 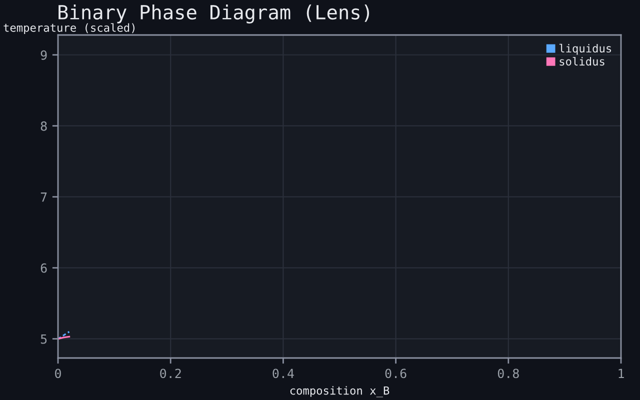 What do you see at coordinates (43, 126) in the screenshot?
I see `y-tick-label: 8` at bounding box center [43, 126].